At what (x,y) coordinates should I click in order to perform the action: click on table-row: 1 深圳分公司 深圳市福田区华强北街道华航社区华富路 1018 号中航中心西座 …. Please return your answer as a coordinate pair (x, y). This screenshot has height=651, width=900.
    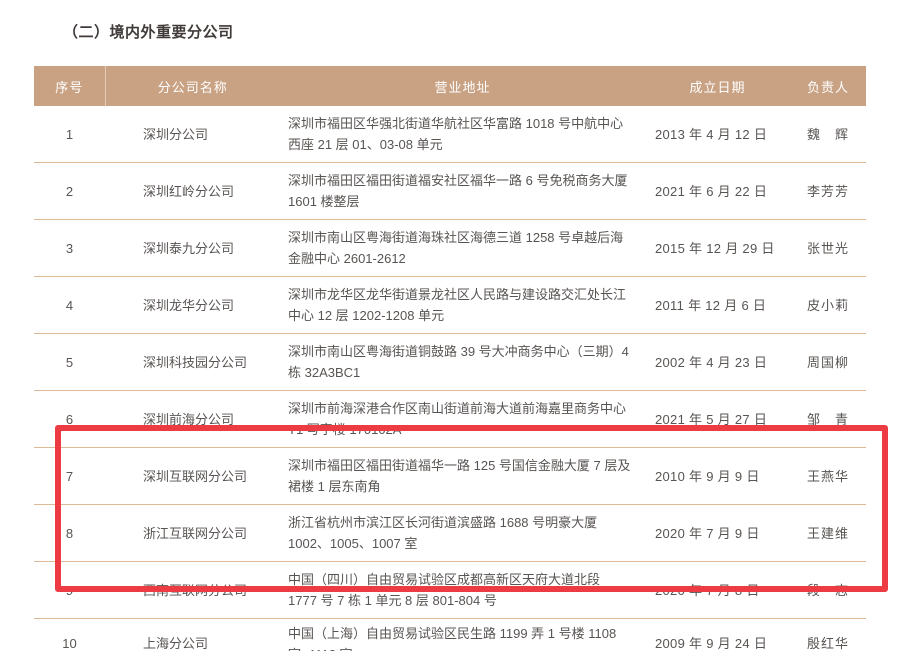
    Looking at the image, I should click on (450, 134).